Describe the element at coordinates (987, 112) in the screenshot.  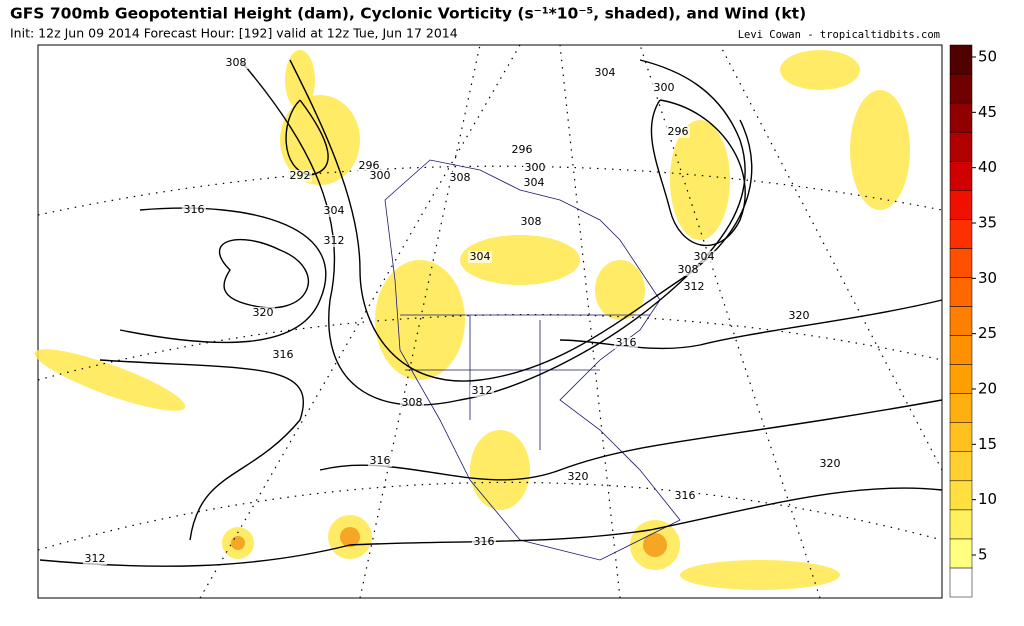
I see `colorbar-label: 45` at that location.